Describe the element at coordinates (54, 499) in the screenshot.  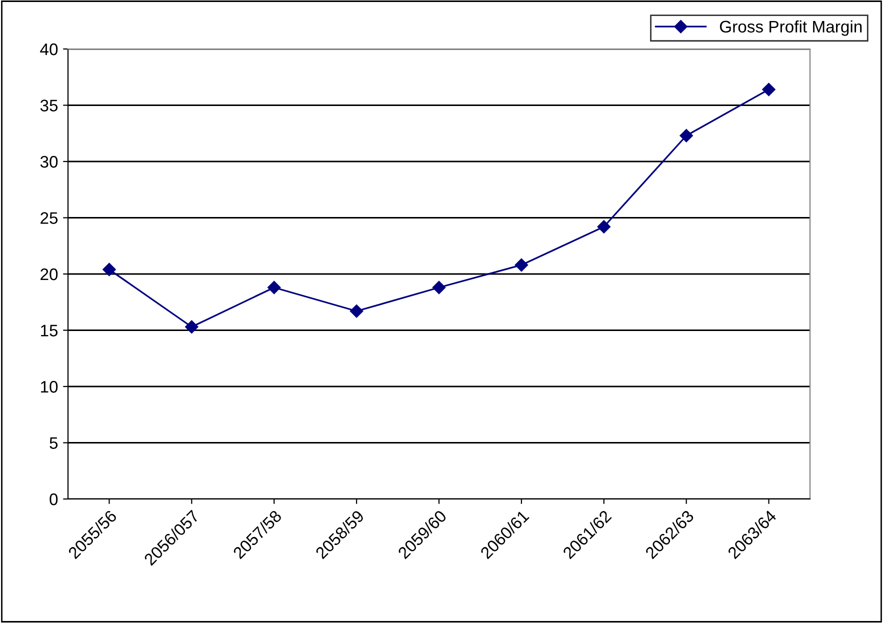
I see `y-tick-label: 0` at that location.